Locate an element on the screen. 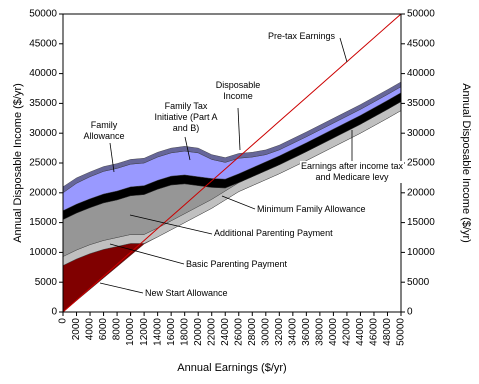 This screenshot has height=384, width=479. y-tick-label: 40000 is located at coordinates (43, 73).